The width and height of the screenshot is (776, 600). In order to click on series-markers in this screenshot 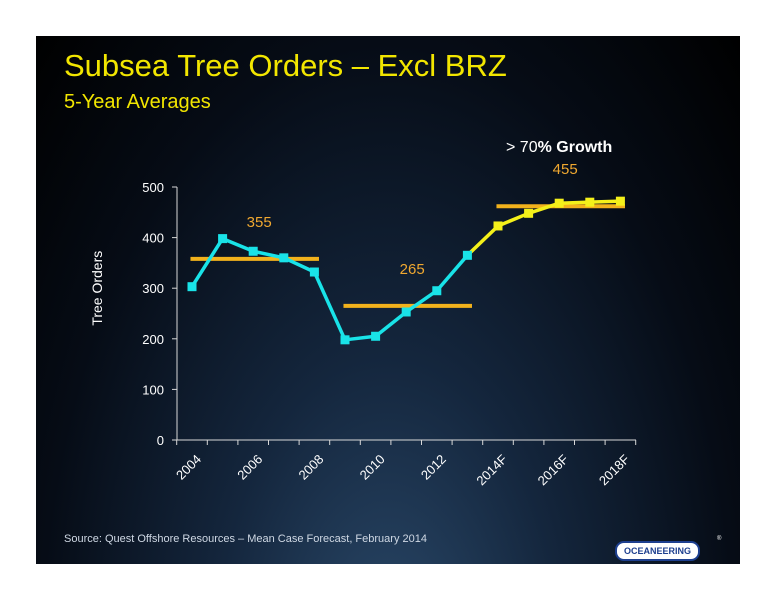, I will do `click(406, 270)`.